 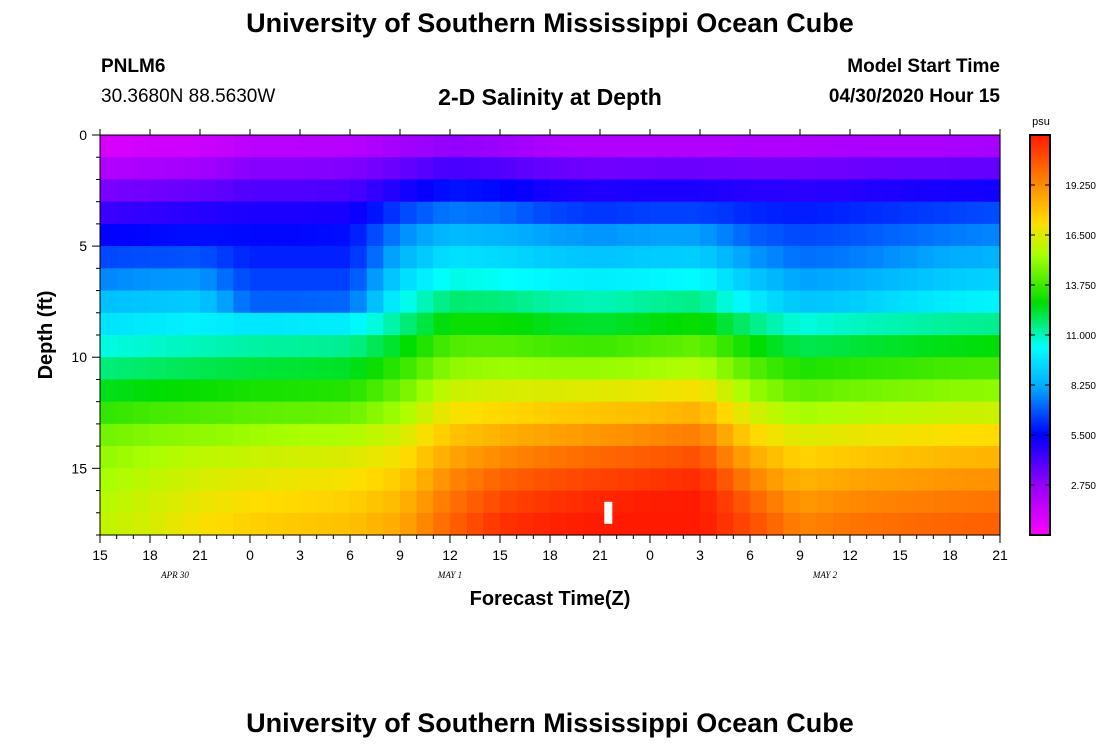 I want to click on data-marker, so click(x=608, y=512).